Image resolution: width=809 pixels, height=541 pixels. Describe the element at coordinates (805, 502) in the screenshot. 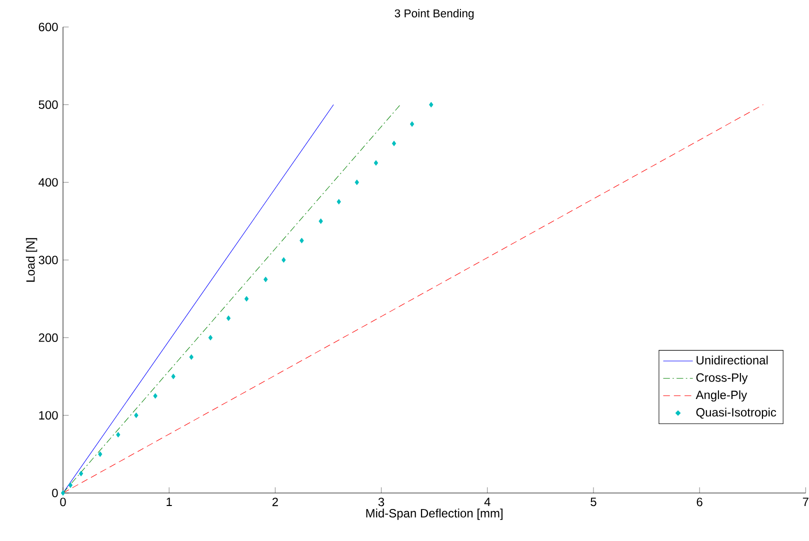

I see `x-tick-label: 7` at that location.